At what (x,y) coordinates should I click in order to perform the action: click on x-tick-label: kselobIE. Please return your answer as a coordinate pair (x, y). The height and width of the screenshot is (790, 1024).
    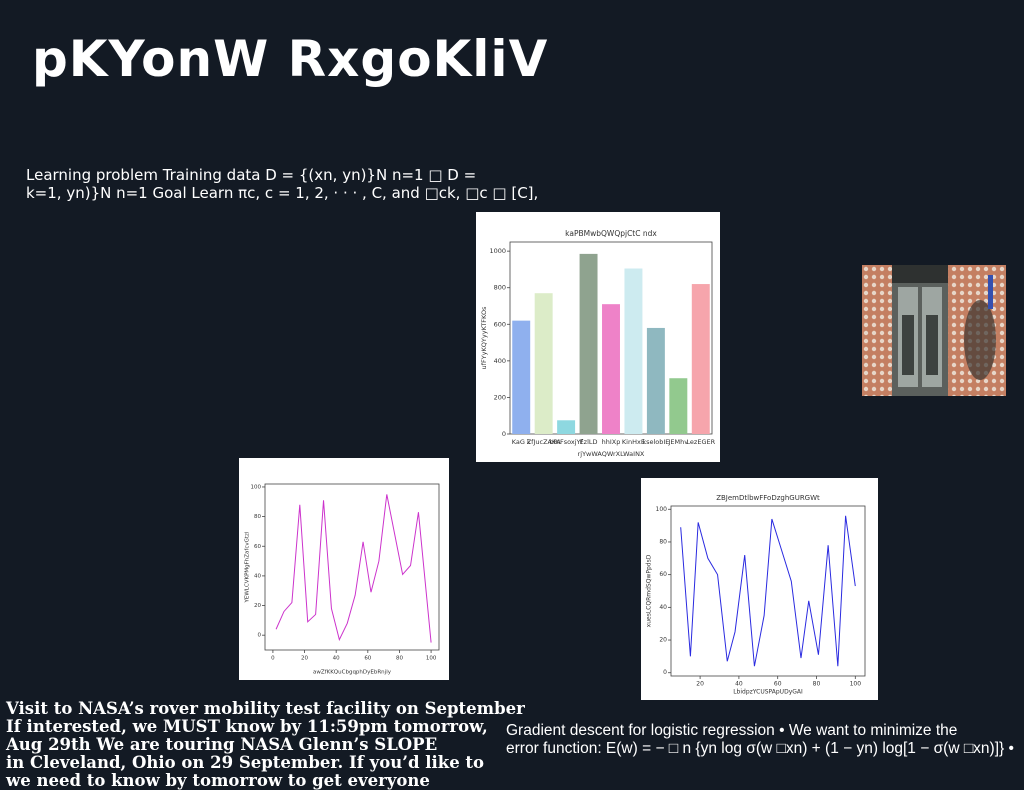
    Looking at the image, I should click on (655, 442).